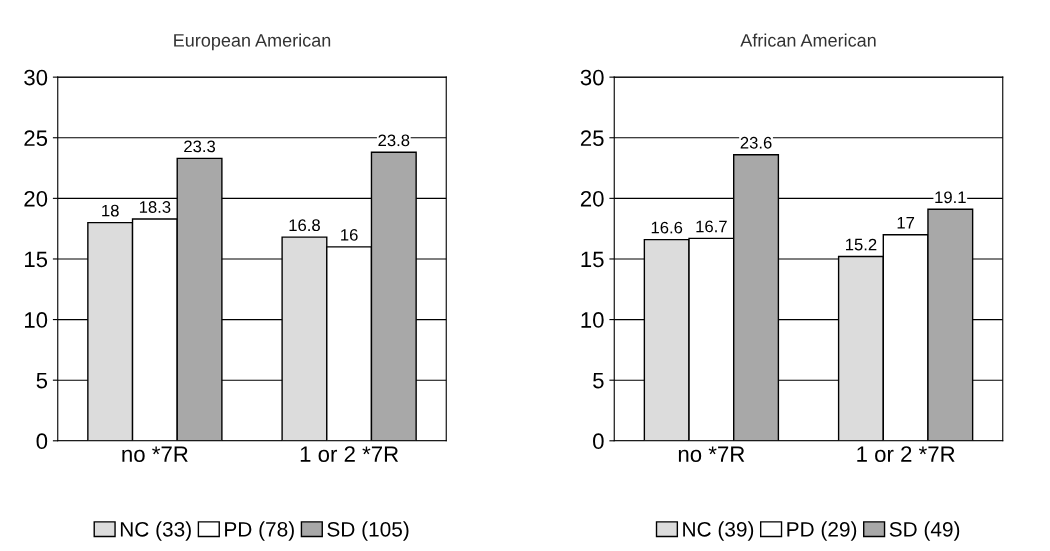 The image size is (1050, 551). I want to click on legend-label: PD (29), so click(822, 531).